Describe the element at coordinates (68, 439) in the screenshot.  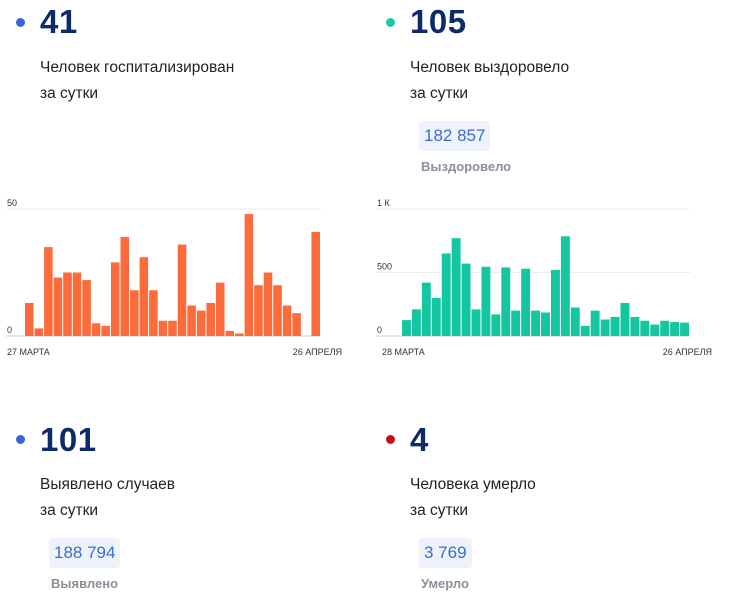
I see `cases-value: 101` at that location.